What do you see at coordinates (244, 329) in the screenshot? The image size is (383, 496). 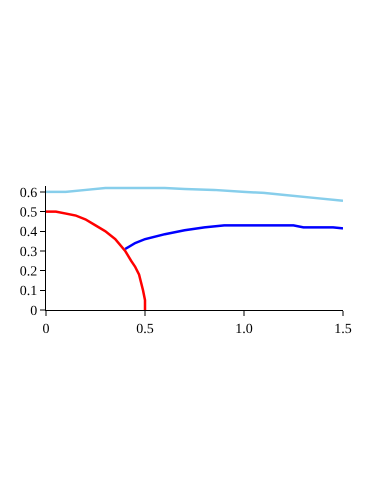 I see `x-tick-label: 1.0` at bounding box center [244, 329].